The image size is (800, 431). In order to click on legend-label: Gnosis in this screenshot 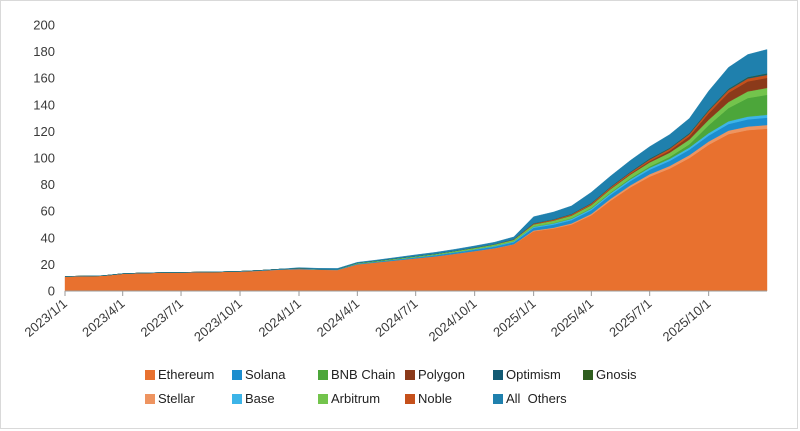, I will do `click(616, 374)`.